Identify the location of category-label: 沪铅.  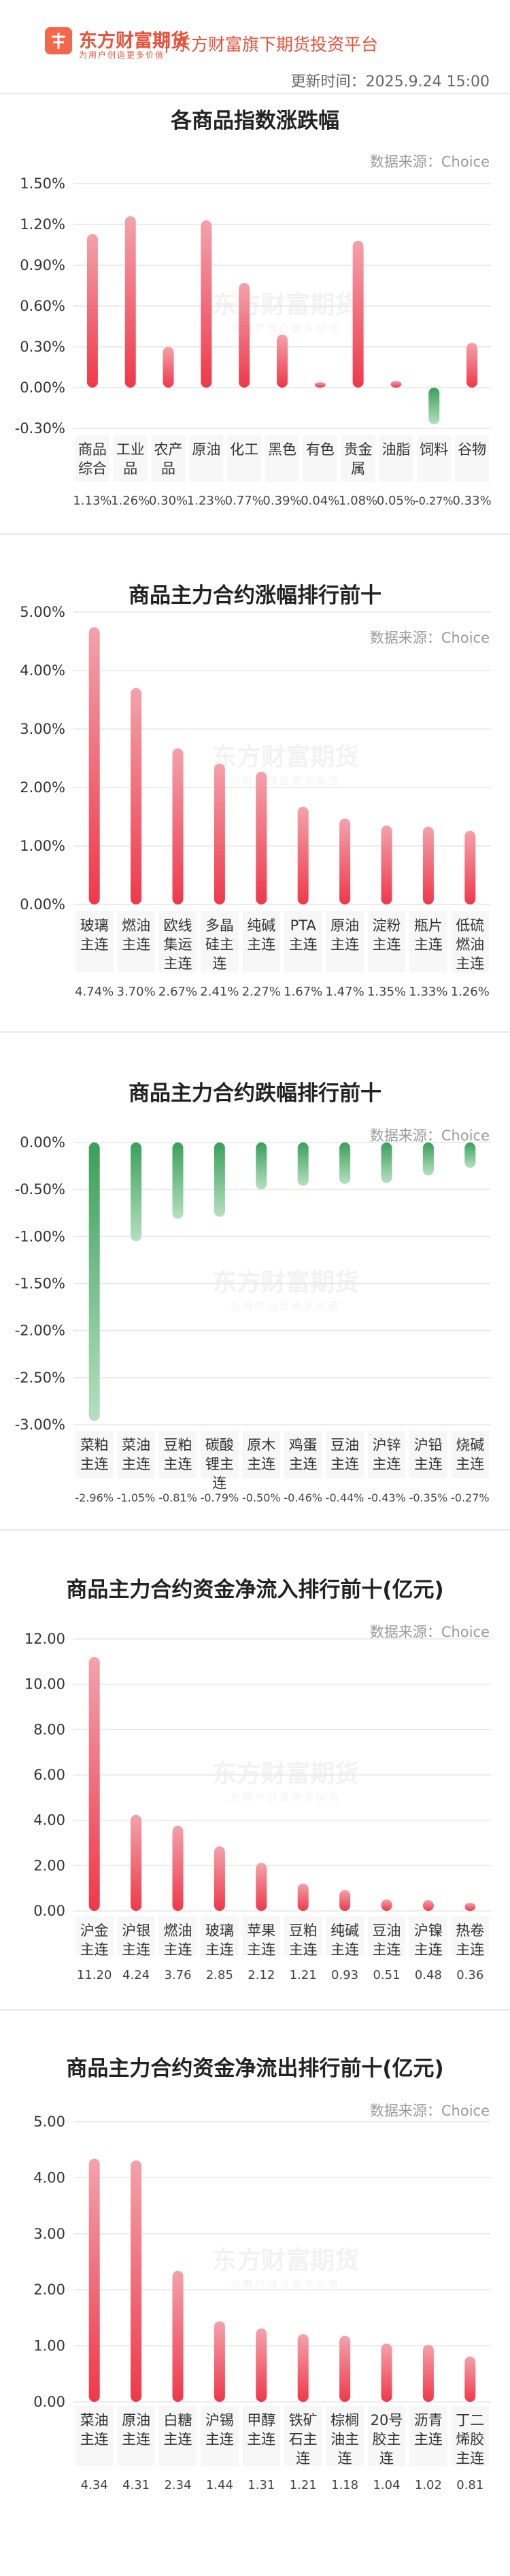
(429, 1445).